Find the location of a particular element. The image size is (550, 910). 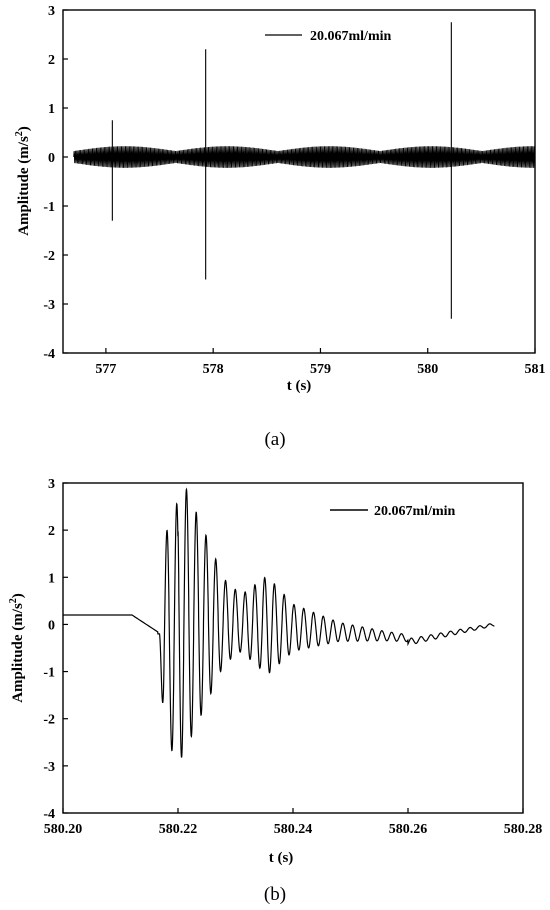

chart-a-x-tick-label: 579 is located at coordinates (320, 369).